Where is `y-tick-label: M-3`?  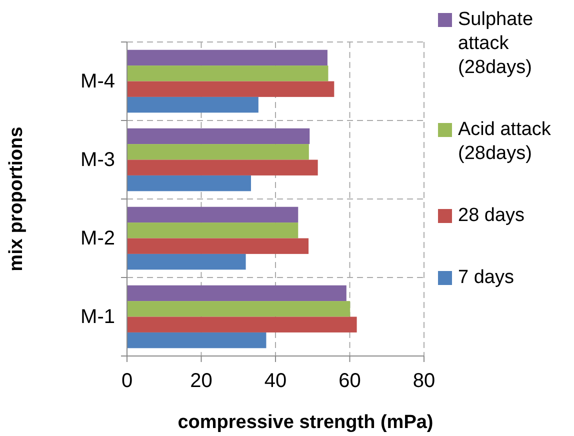
y-tick-label: M-3 is located at coordinates (97, 160).